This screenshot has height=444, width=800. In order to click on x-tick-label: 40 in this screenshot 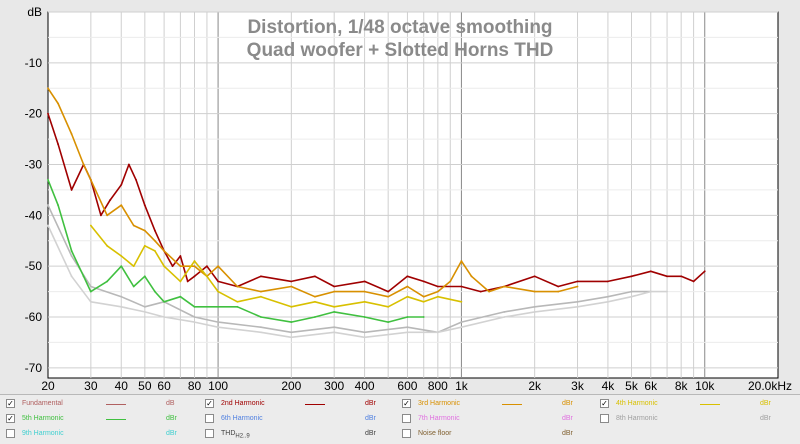, I will do `click(122, 386)`.